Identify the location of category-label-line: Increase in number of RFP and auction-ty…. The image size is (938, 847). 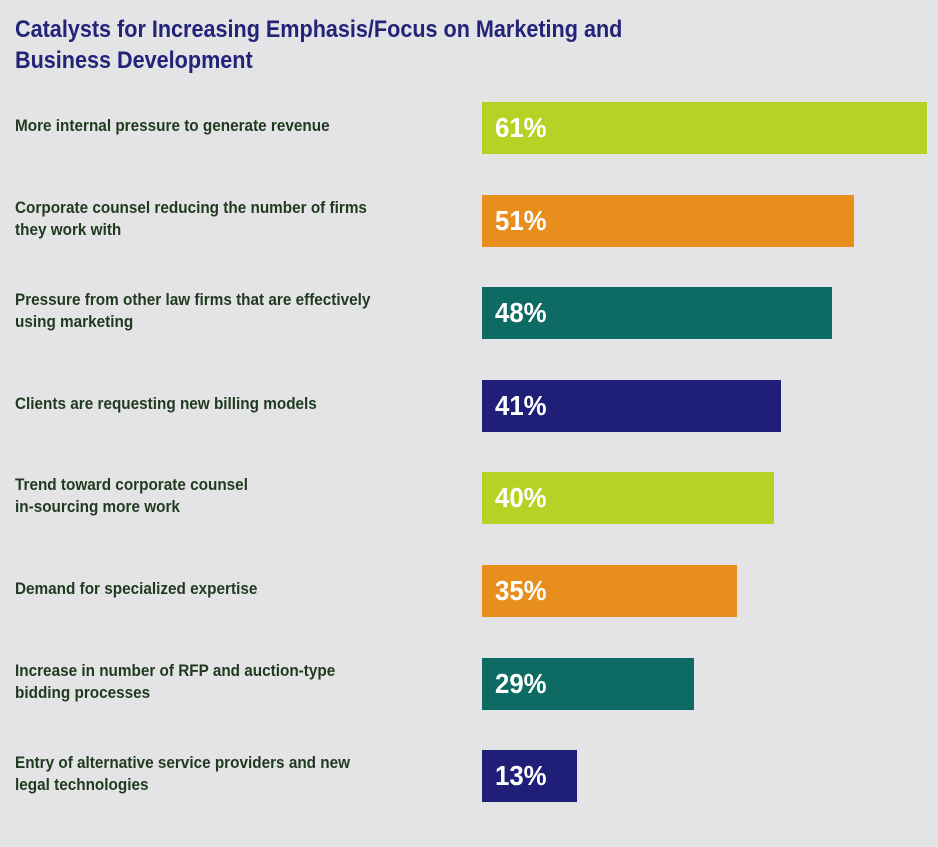
(175, 670).